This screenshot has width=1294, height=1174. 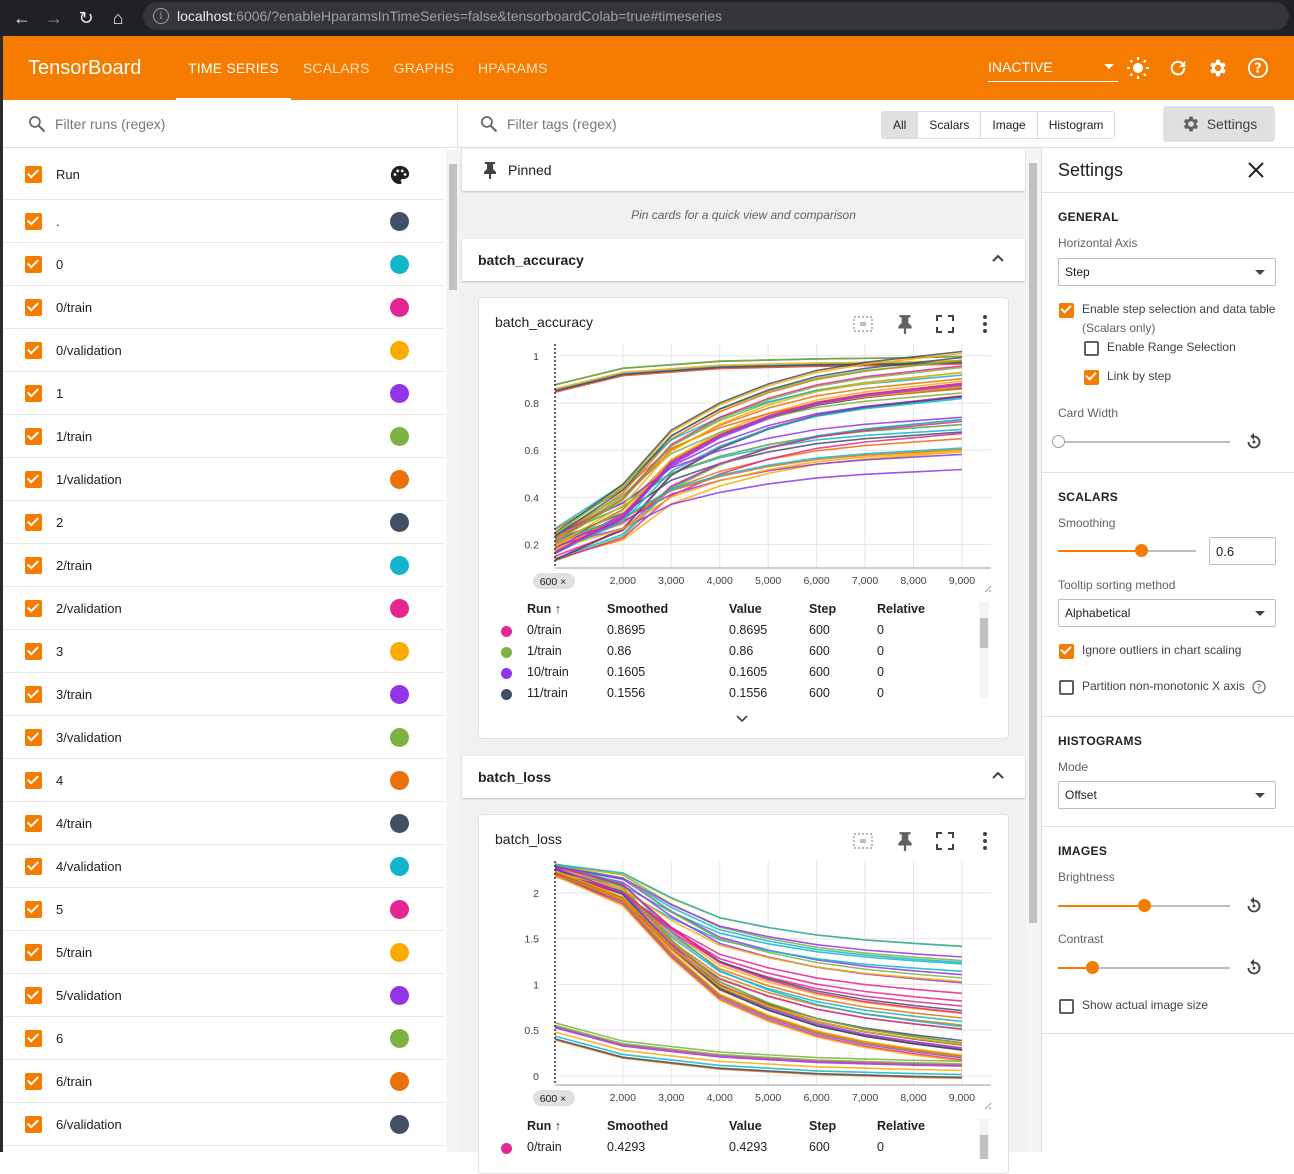 I want to click on reload-icon: ↻, so click(x=86, y=17).